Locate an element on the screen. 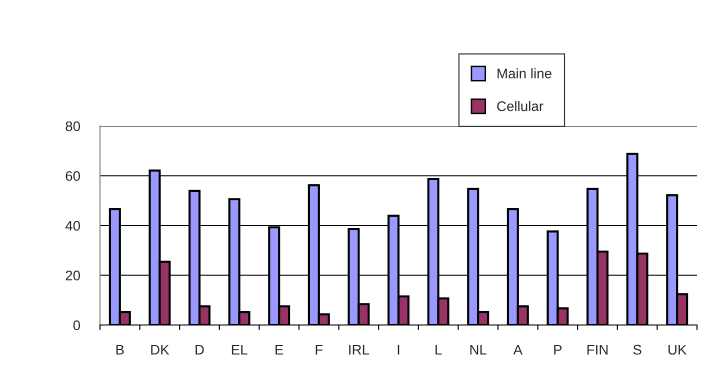 The height and width of the screenshot is (376, 714). legend-label: Main line is located at coordinates (525, 73).